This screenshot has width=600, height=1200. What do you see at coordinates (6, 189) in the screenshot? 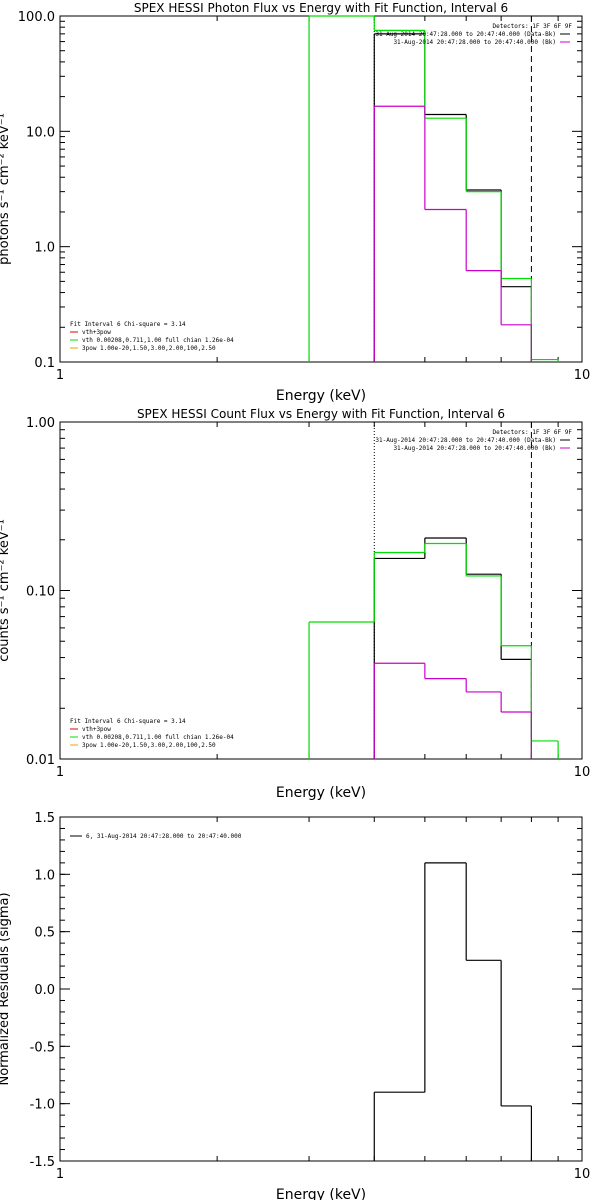
I see `y-axis-label: photons s⁻¹ cm⁻² keV⁻¹` at bounding box center [6, 189].